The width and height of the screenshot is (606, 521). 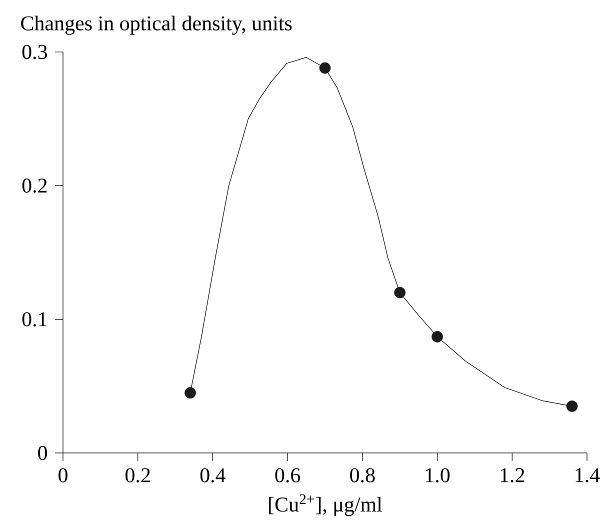 What do you see at coordinates (512, 475) in the screenshot?
I see `x-tick-label: 1.2` at bounding box center [512, 475].